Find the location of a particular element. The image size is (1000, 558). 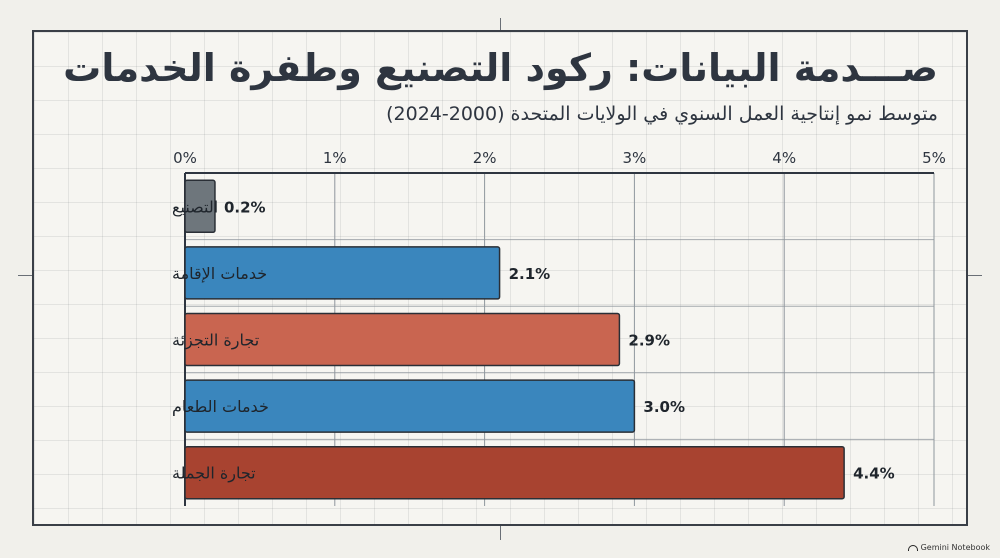

x-tick-label: 0% is located at coordinates (185, 158).